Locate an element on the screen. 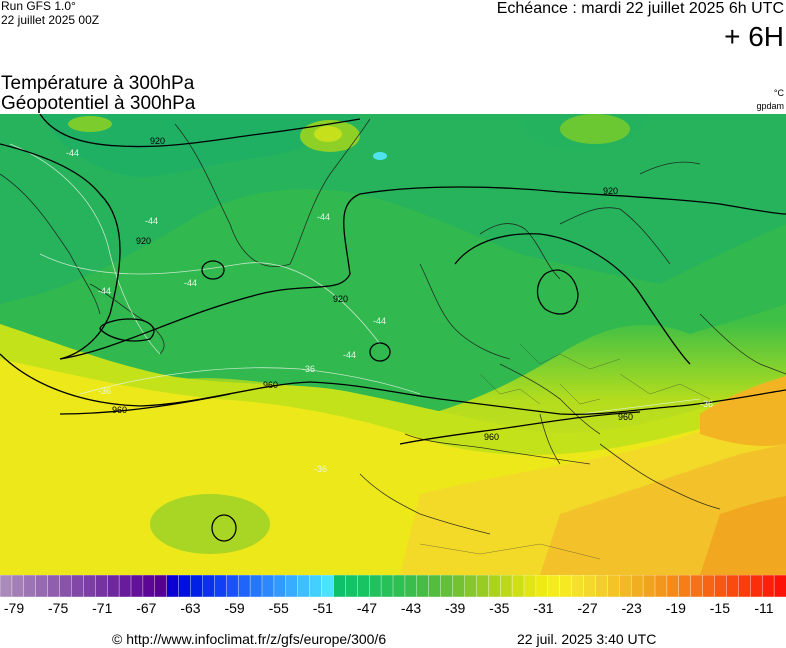 Image resolution: width=786 pixels, height=648 pixels. country-borders is located at coordinates (565, 451).